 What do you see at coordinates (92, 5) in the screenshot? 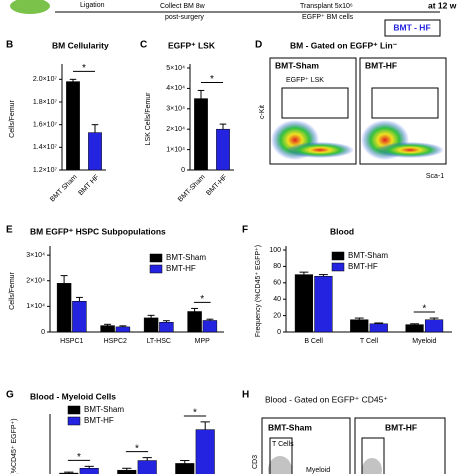
I see `step-ligation: Ligation` at bounding box center [92, 5].